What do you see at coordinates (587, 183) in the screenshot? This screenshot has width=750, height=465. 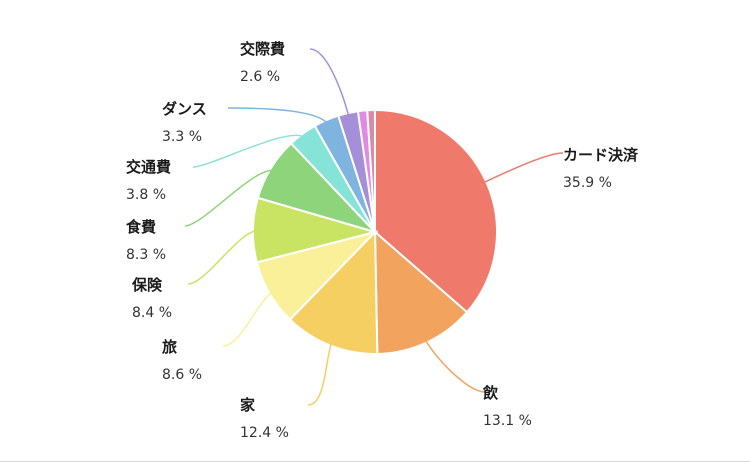 I see `slice-value-label: 35.9 %` at bounding box center [587, 183].